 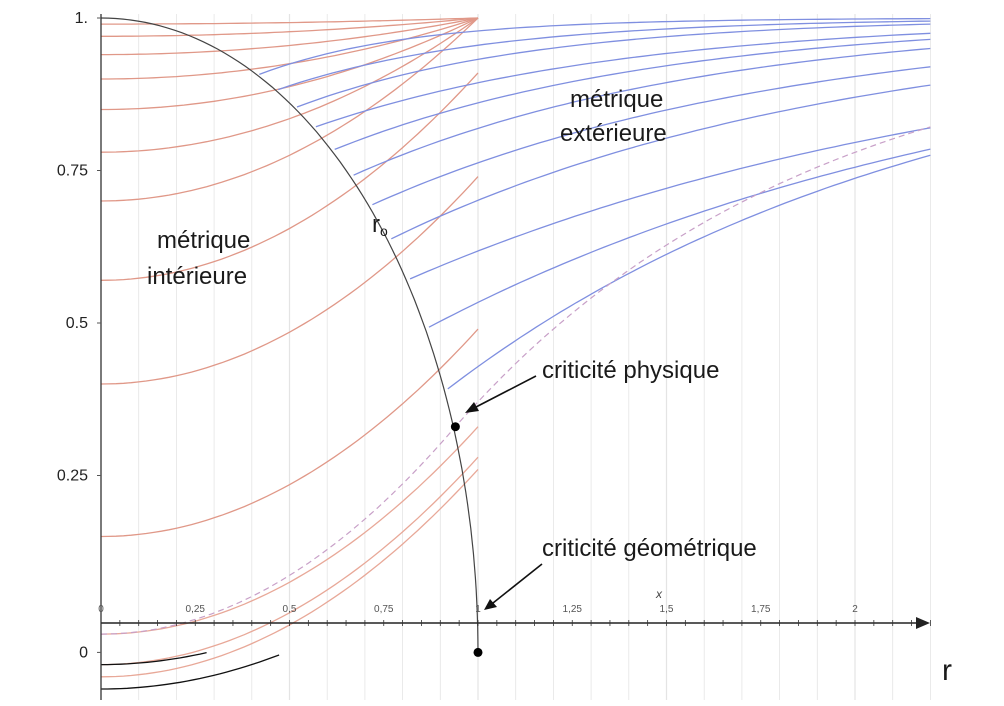 What do you see at coordinates (478, 609) in the screenshot?
I see `x-tick-label: 1` at bounding box center [478, 609].